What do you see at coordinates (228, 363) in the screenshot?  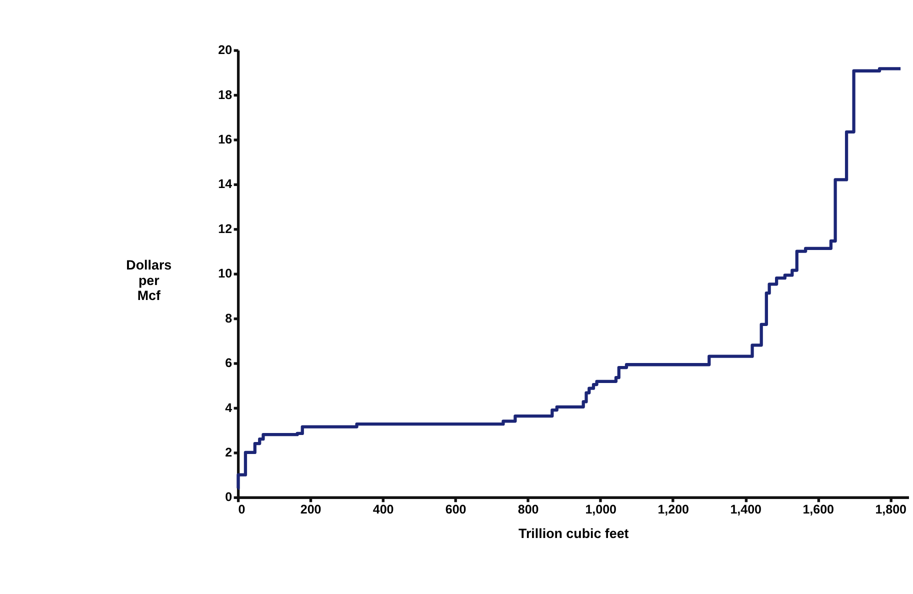 I see `y-tick-label: 6` at bounding box center [228, 363].